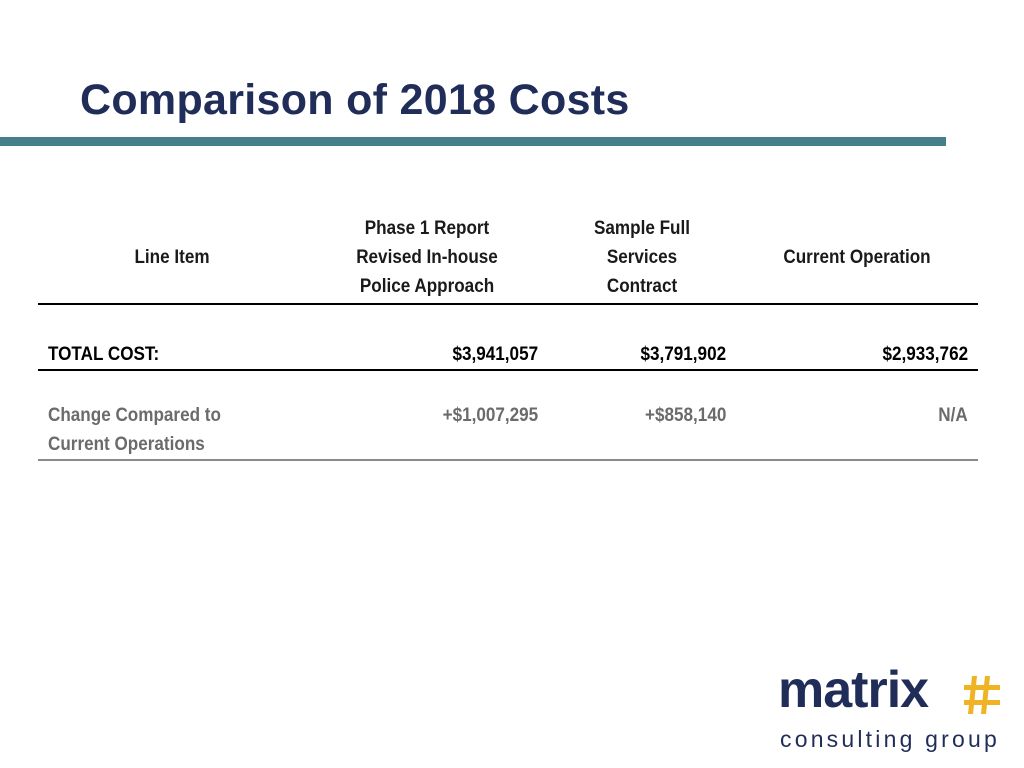 The height and width of the screenshot is (768, 1024). Describe the element at coordinates (642, 257) in the screenshot. I see `header-full-services: Sample Full Services Contract` at that location.